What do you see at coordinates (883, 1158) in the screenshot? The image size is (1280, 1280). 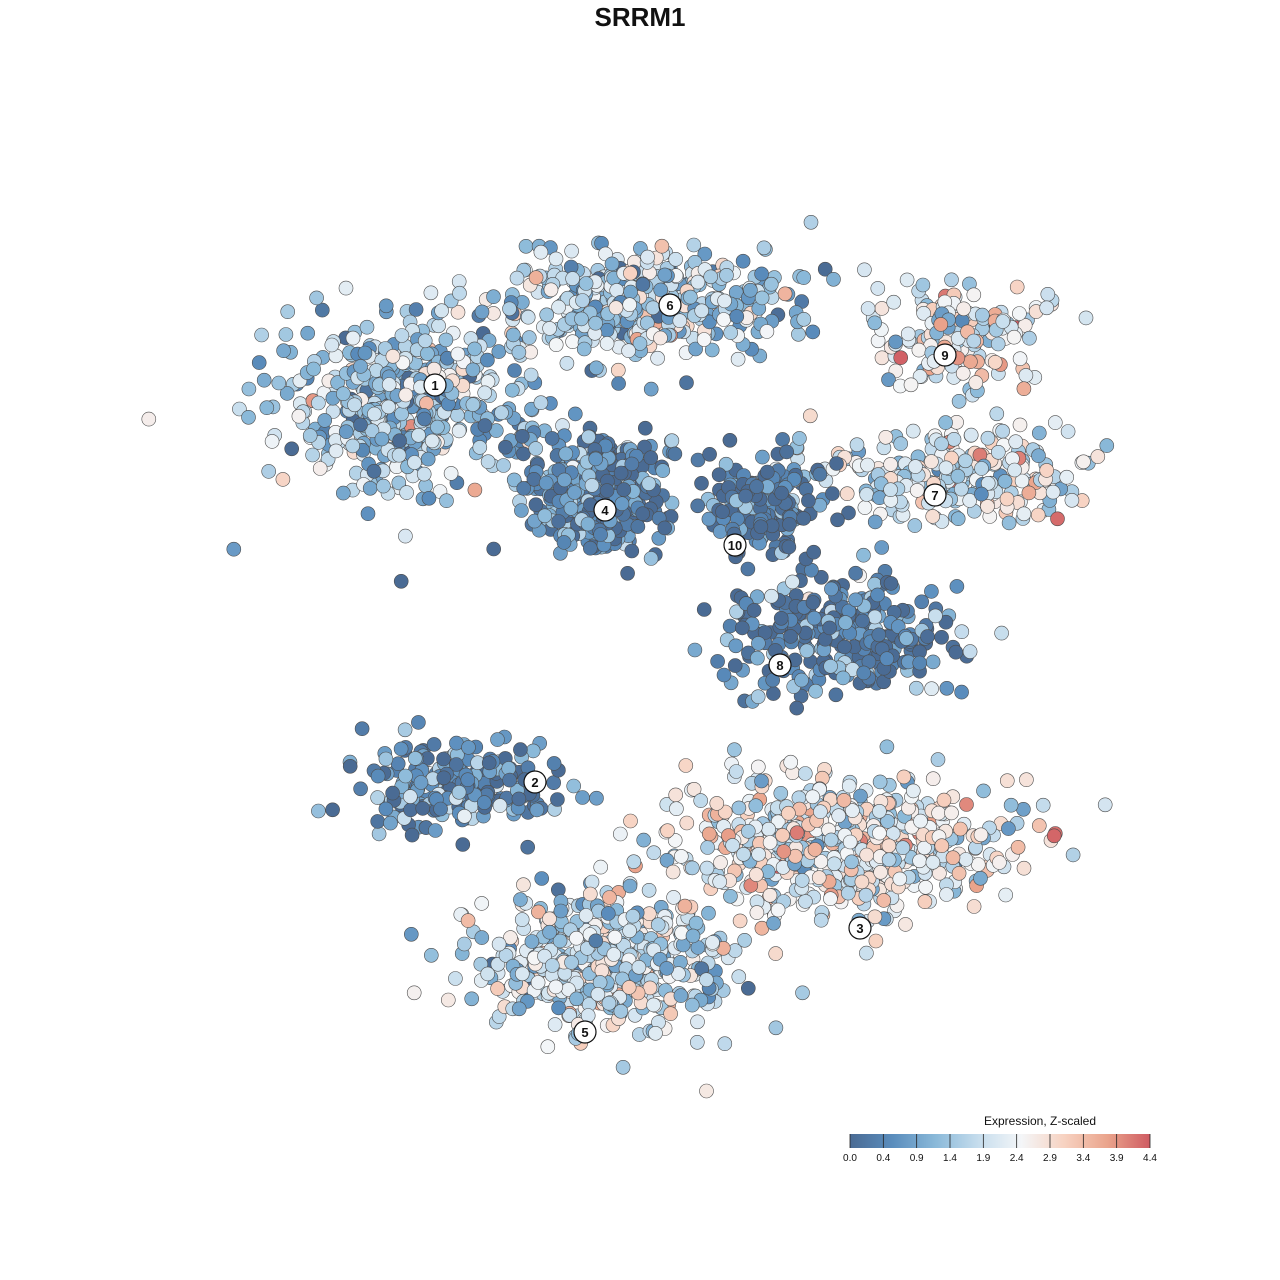 I see `colorbar-tick-label: 0.4` at bounding box center [883, 1158].